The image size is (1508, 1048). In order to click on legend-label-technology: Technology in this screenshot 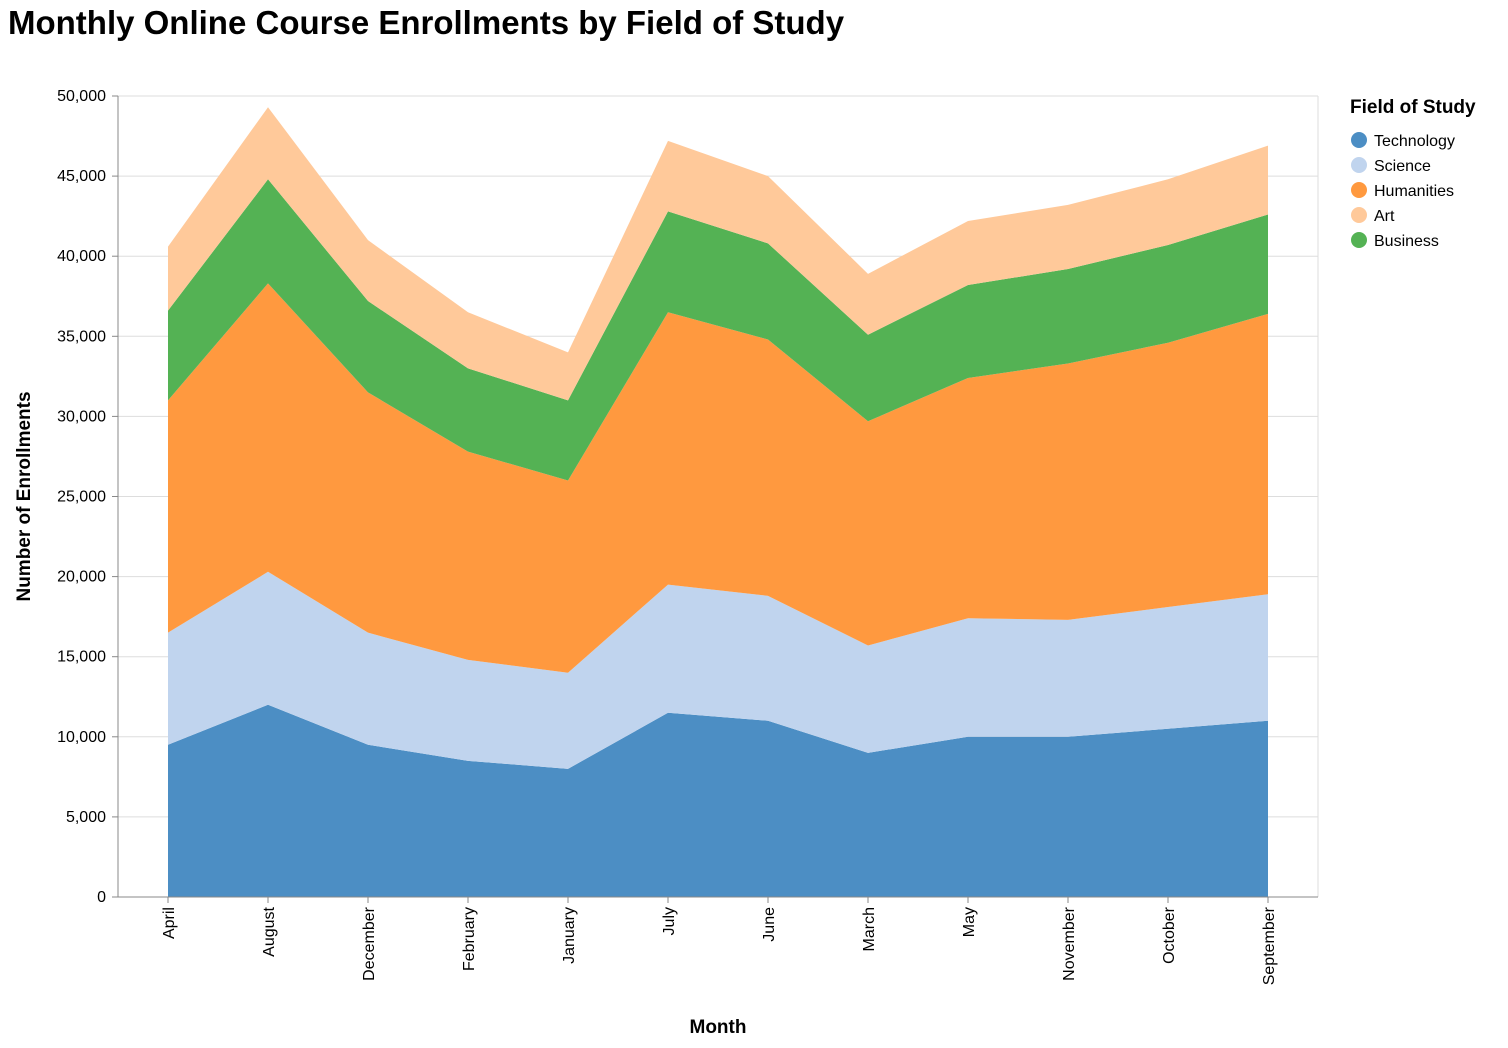, I will do `click(1414, 141)`.